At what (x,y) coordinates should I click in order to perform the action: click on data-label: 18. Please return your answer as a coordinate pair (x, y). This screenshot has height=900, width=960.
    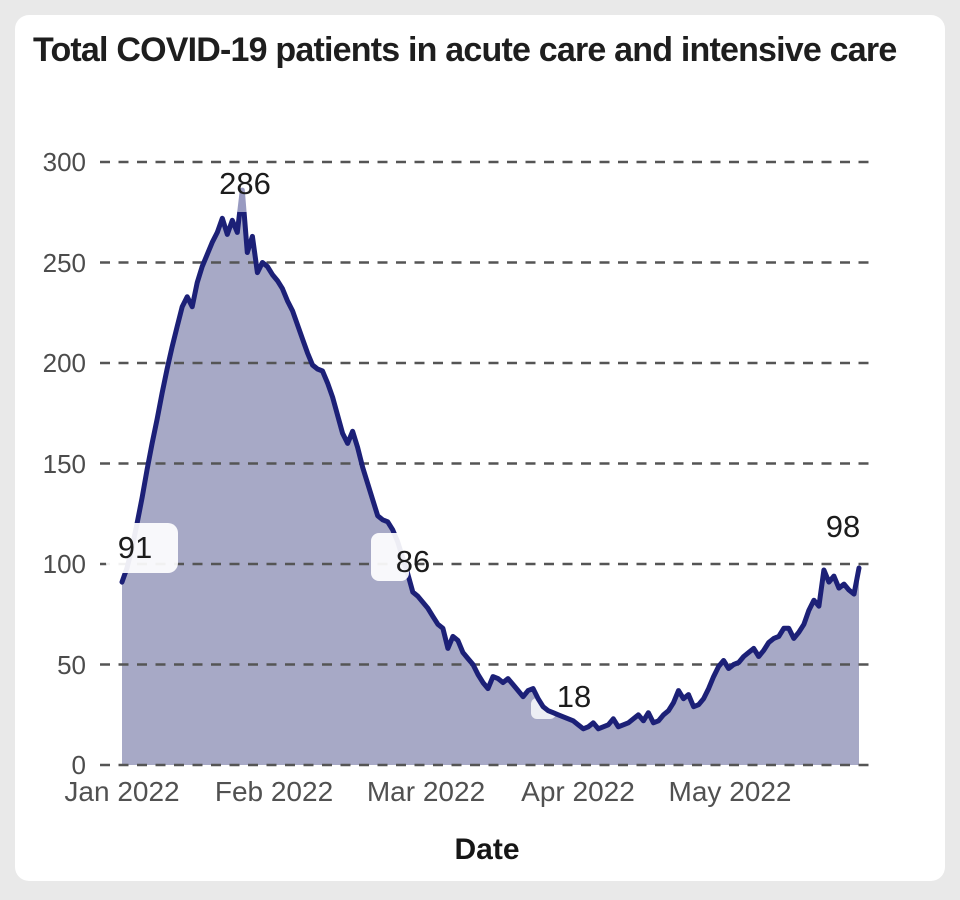
    Looking at the image, I should click on (574, 696).